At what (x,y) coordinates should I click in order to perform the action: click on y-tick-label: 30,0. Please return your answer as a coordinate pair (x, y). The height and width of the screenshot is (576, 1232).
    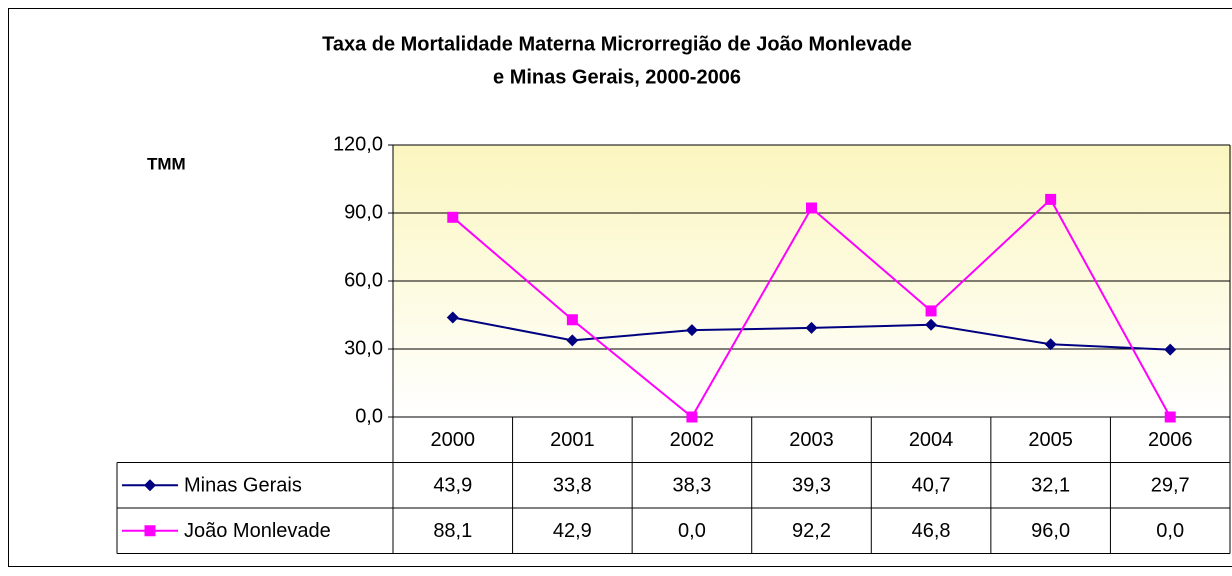
    Looking at the image, I should click on (363, 348).